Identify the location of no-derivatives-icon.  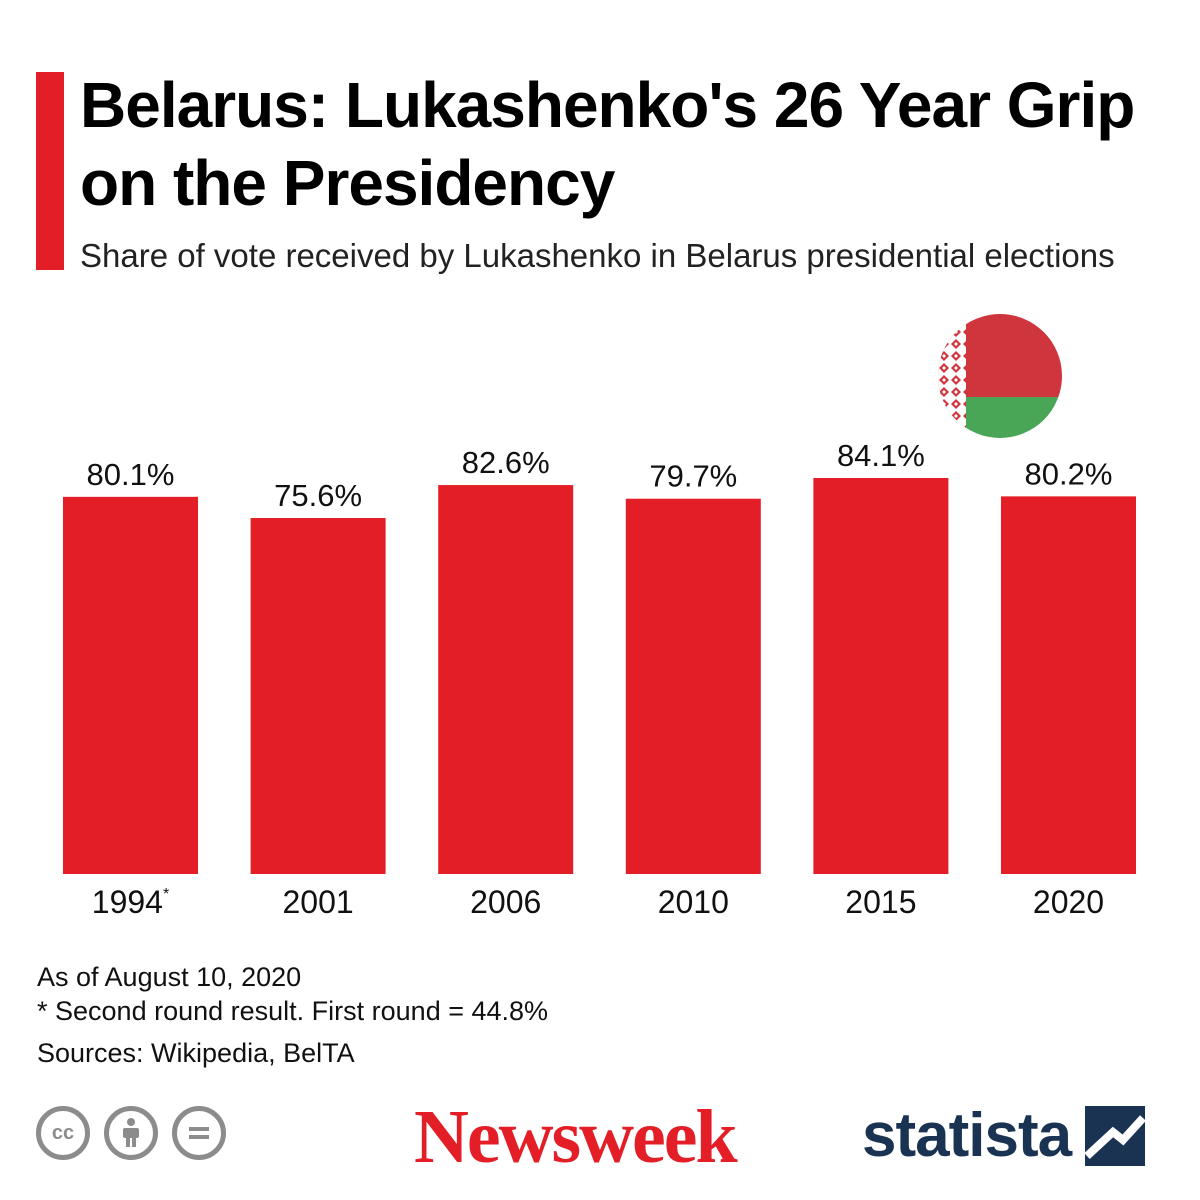
(199, 1133).